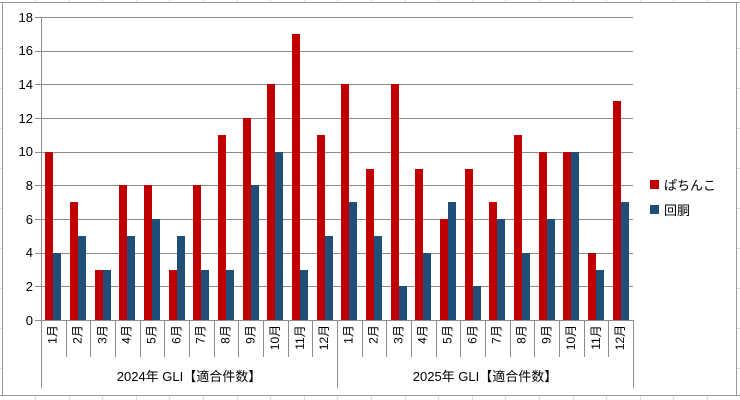 The image size is (740, 400). What do you see at coordinates (274, 337) in the screenshot?
I see `x-axis-month-label: 10月` at bounding box center [274, 337].